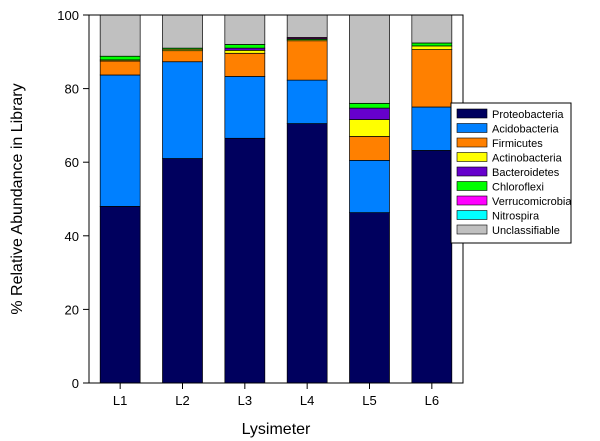 This screenshot has width=600, height=441. I want to click on bar-segment-firmicutes-l6, so click(432, 78).